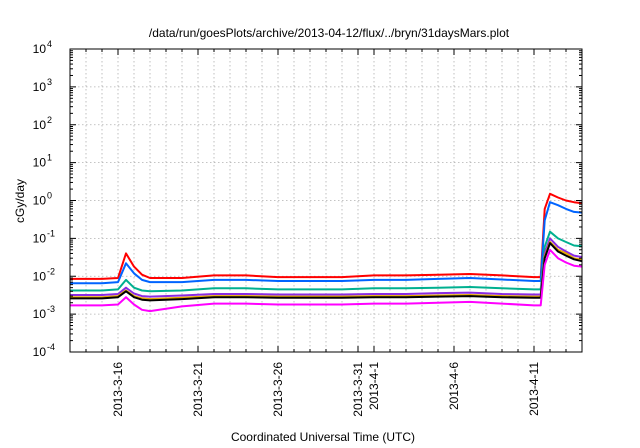 Image resolution: width=640 pixels, height=448 pixels. What do you see at coordinates (323, 437) in the screenshot?
I see `x-axis-label: Coordinated Universal Time (UTC)` at bounding box center [323, 437].